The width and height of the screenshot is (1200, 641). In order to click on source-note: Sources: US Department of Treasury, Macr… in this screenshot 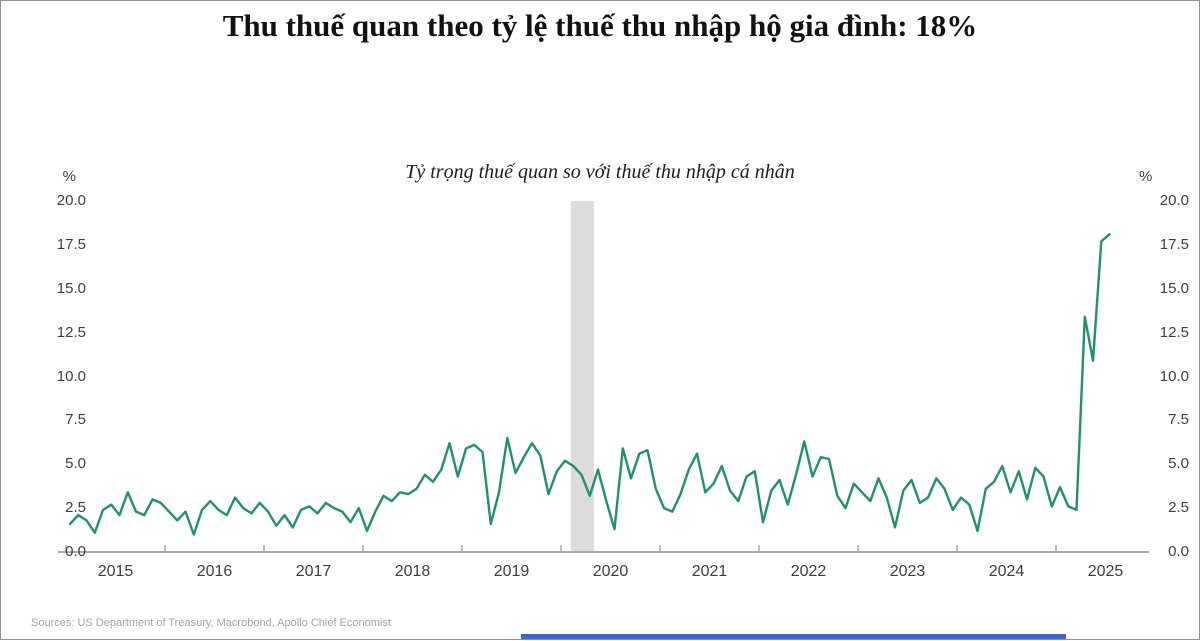, I will do `click(211, 623)`.